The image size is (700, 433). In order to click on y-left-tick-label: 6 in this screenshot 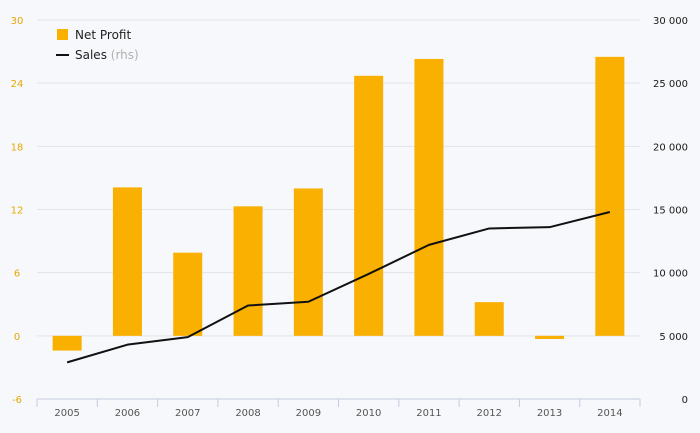, I will do `click(17, 274)`.